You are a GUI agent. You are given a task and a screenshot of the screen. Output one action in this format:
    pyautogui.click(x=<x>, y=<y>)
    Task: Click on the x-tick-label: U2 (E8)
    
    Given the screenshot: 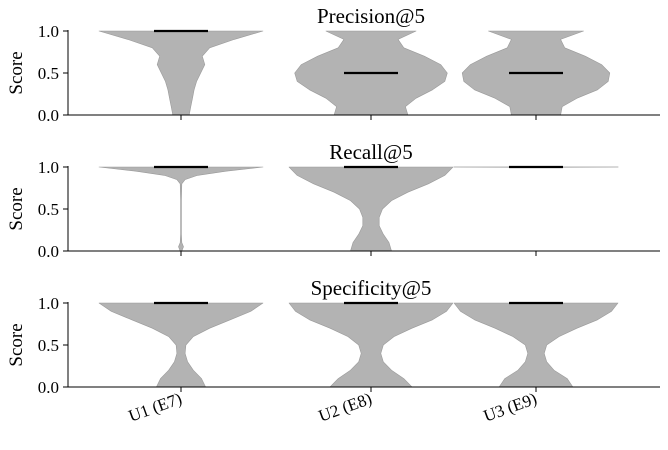 What is the action you would take?
    pyautogui.click(x=345, y=407)
    